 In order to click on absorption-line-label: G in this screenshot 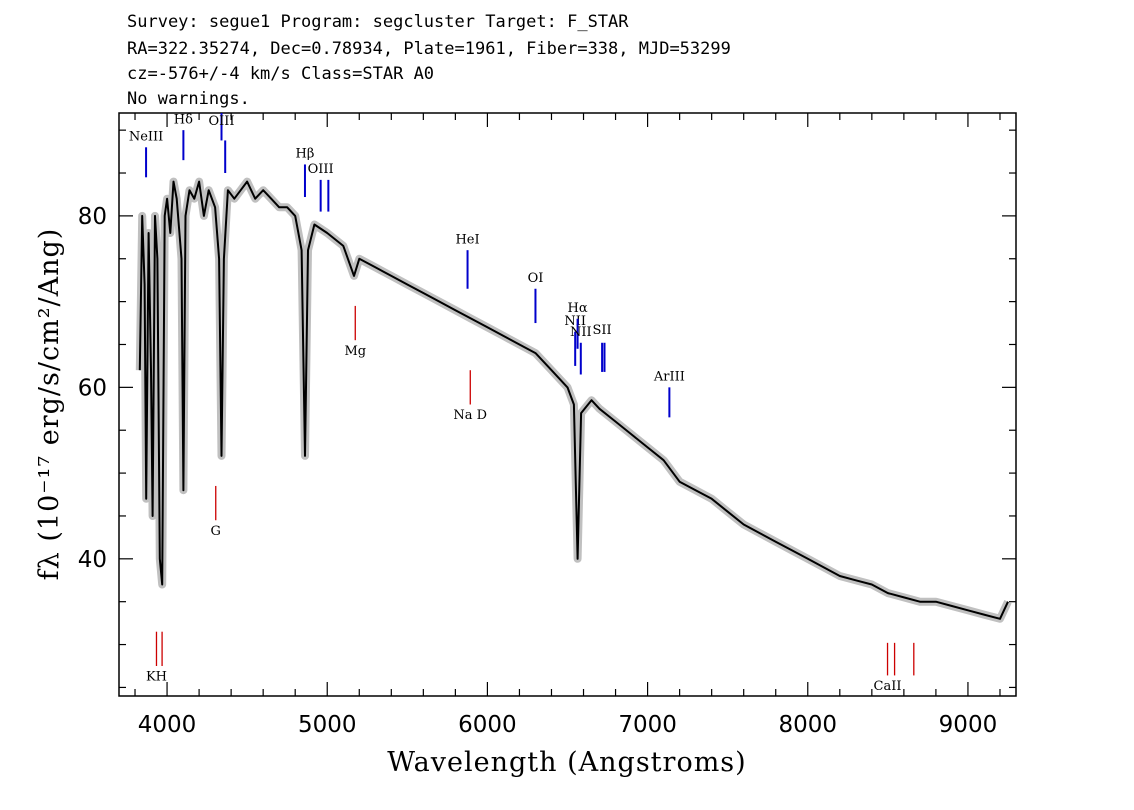, I will do `click(216, 531)`.